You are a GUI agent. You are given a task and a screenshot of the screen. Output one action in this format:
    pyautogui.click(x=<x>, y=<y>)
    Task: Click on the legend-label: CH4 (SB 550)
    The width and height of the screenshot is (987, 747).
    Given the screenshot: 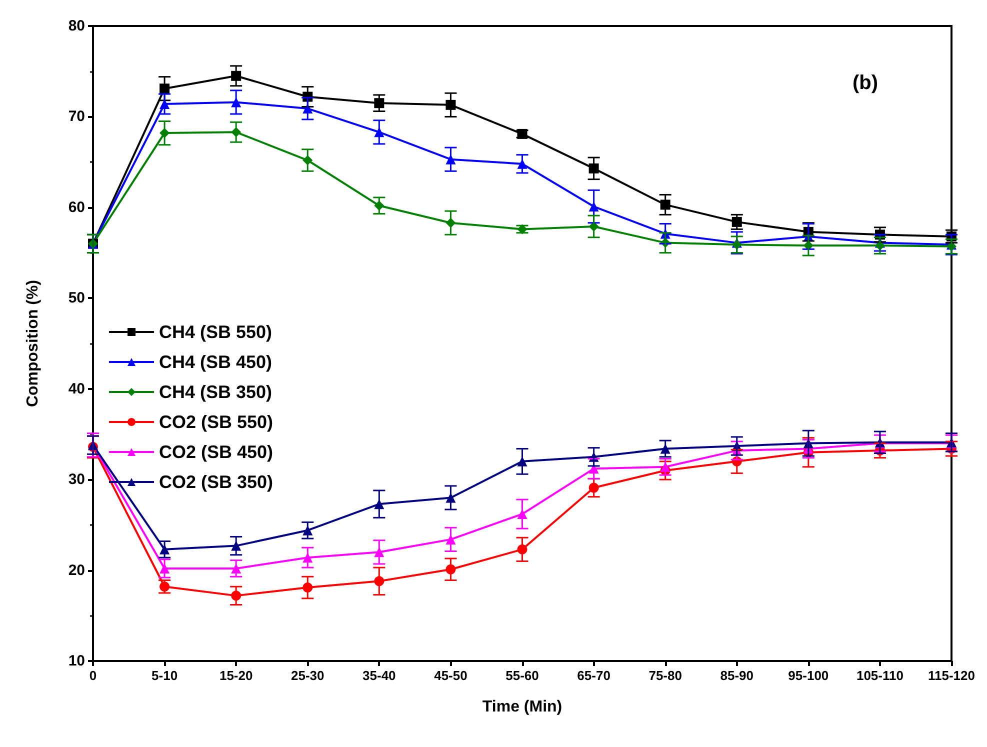 What is the action you would take?
    pyautogui.click(x=215, y=332)
    